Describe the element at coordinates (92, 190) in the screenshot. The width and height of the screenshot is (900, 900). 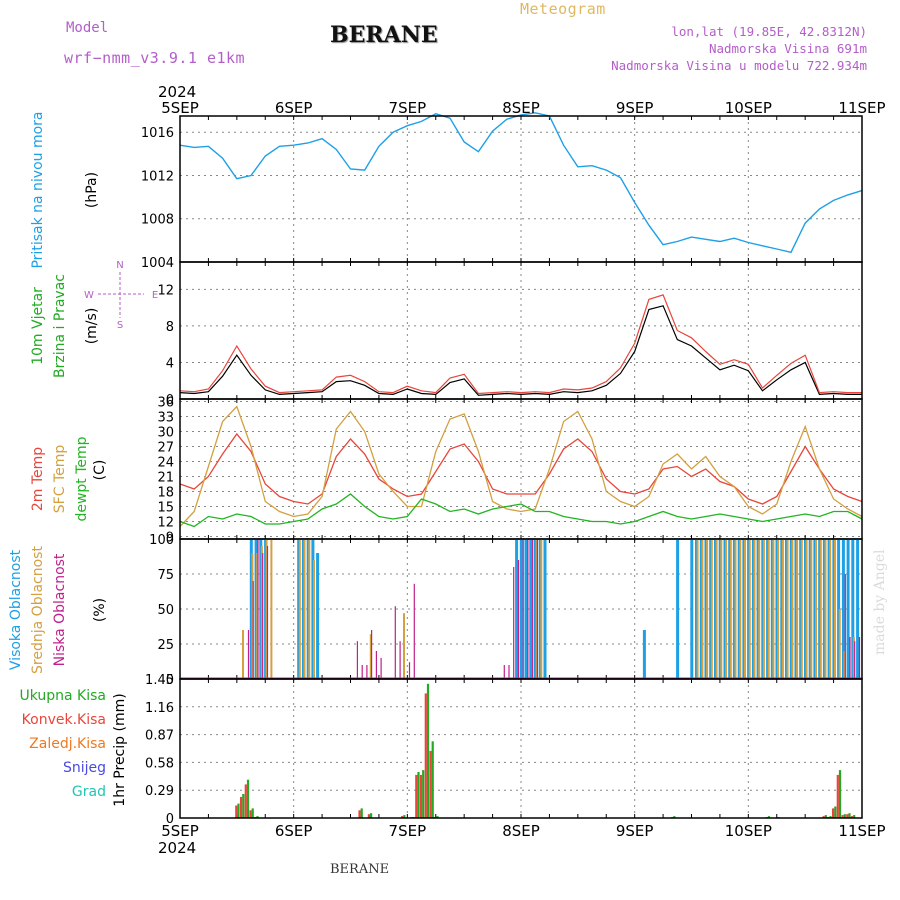
I see `pressure-unit-label: (hPa)` at that location.